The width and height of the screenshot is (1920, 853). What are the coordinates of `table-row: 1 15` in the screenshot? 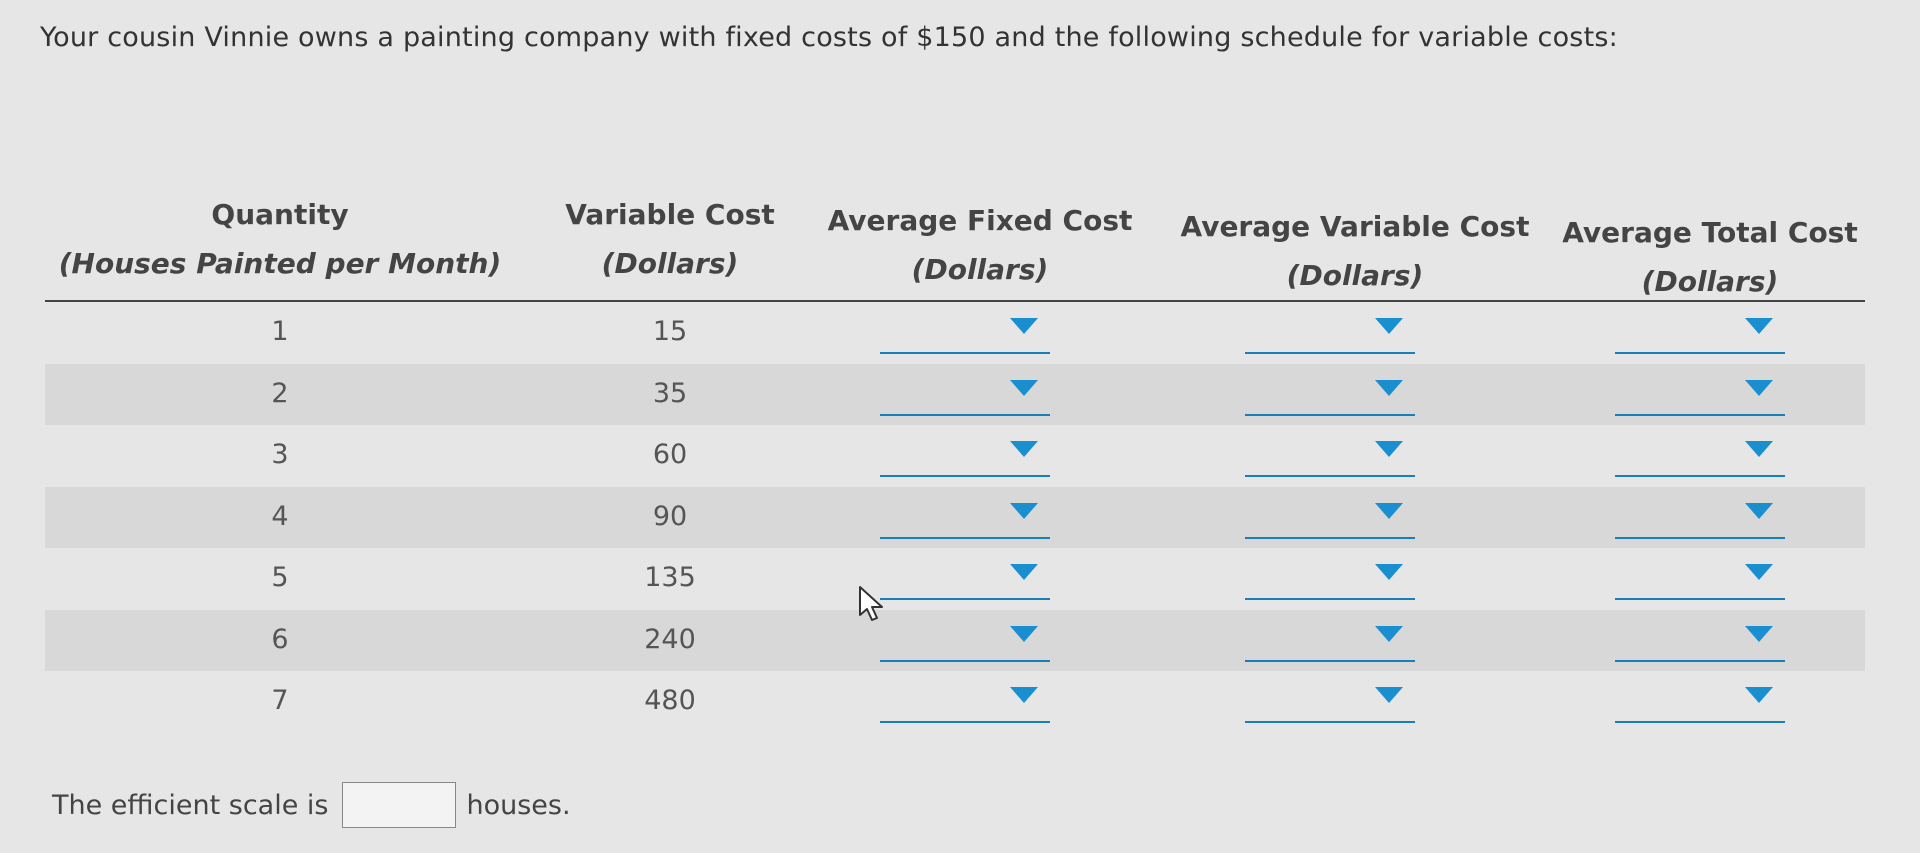 It's located at (955, 333).